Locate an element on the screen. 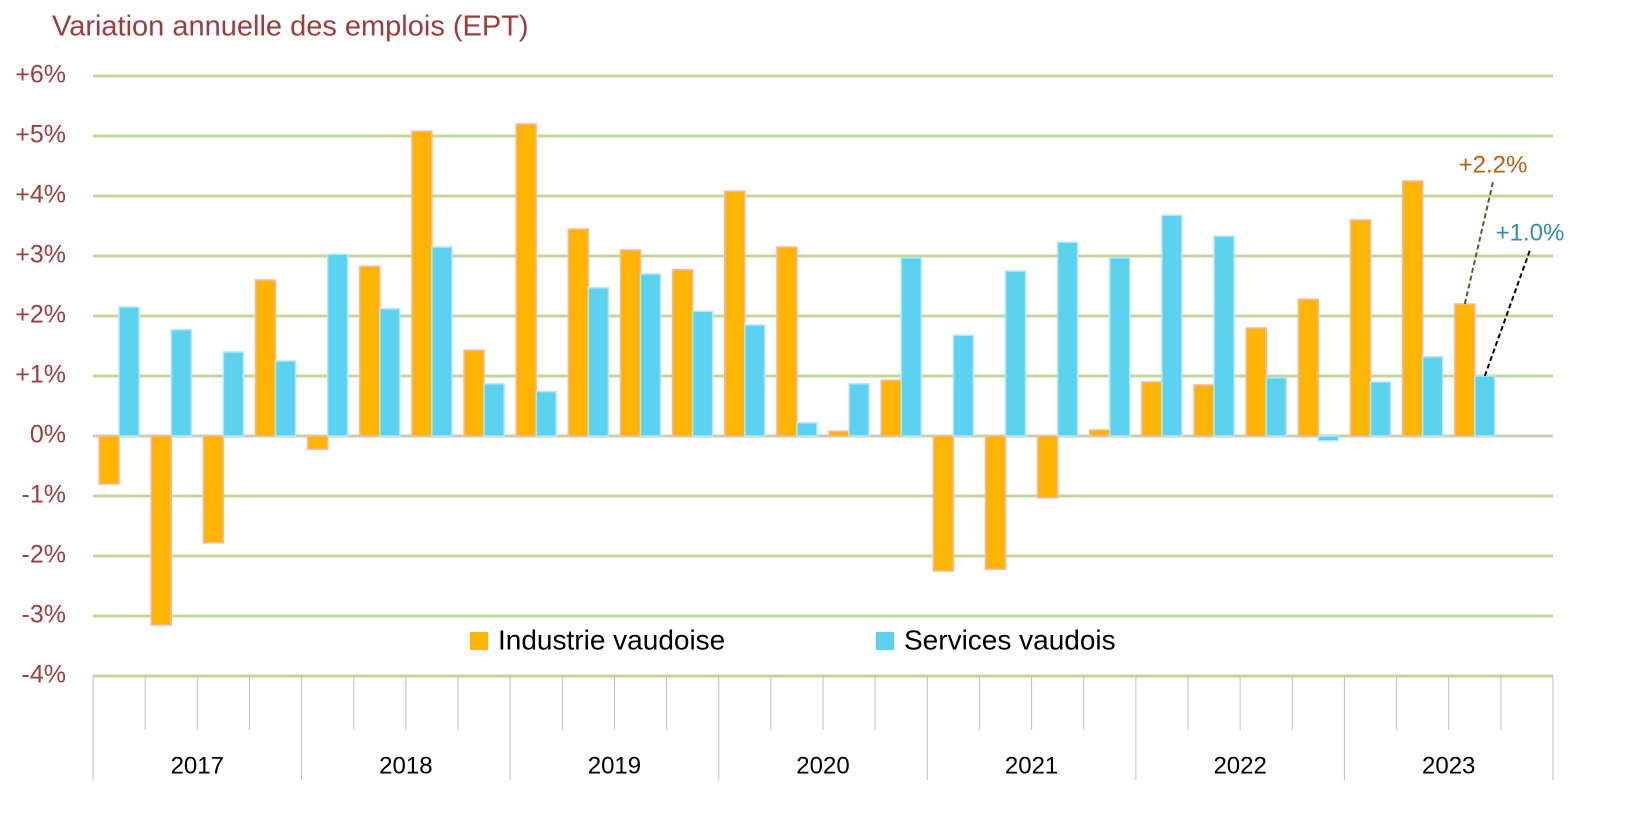 The image size is (1644, 818). year-label: 2019 is located at coordinates (614, 765).